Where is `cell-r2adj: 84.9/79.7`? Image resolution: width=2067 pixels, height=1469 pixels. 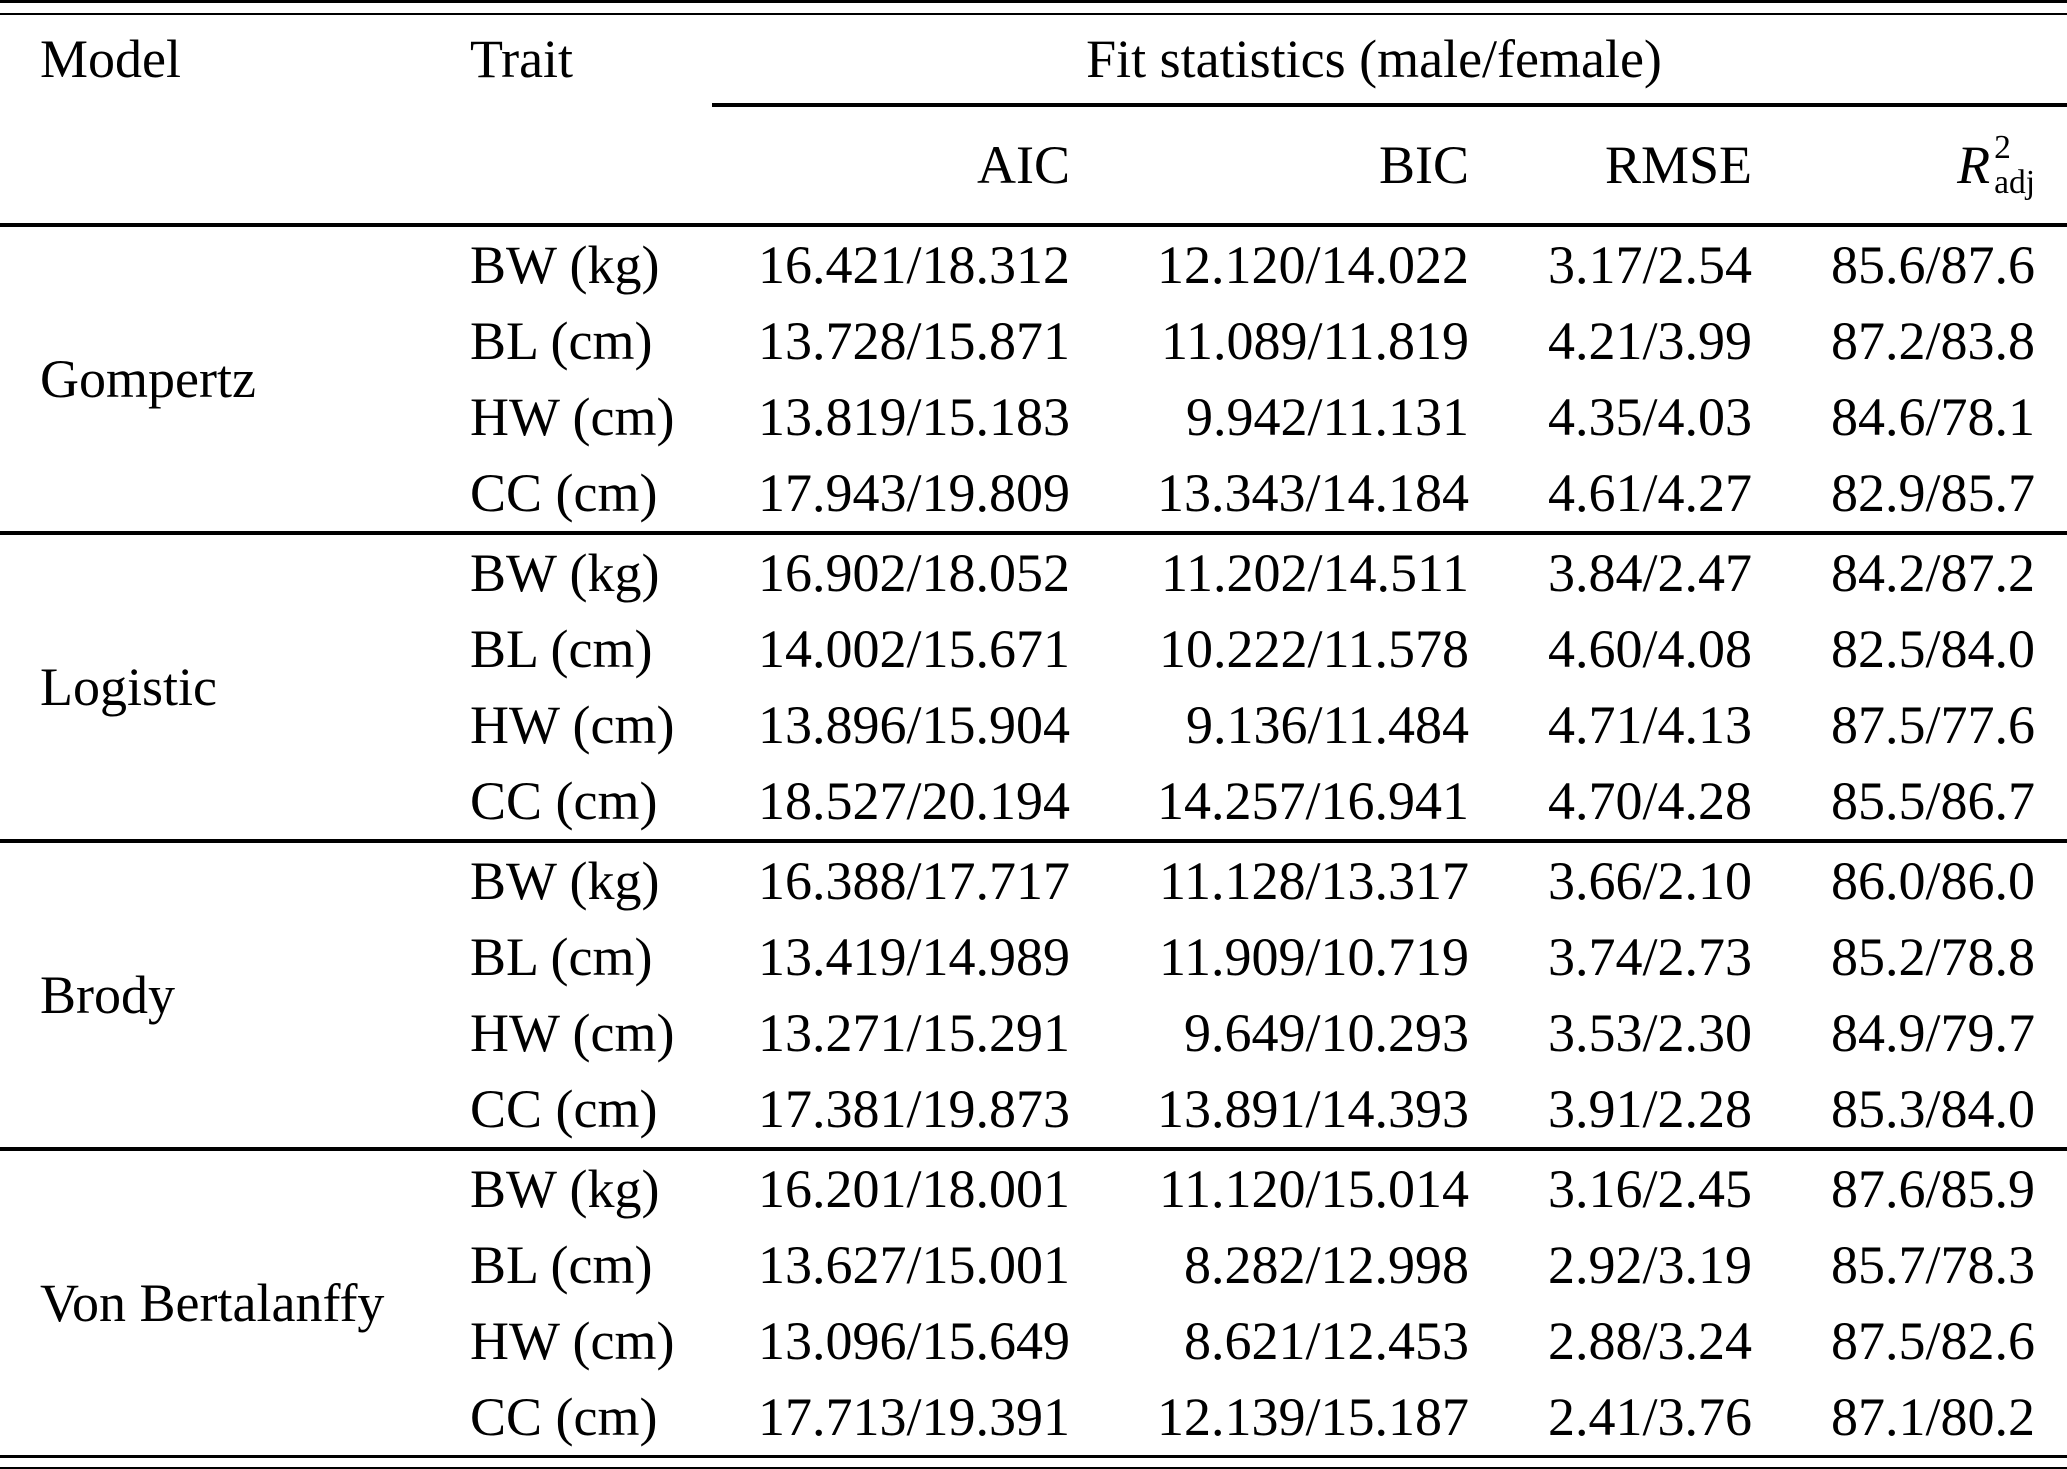
cell-r2adj: 84.9/79.7 is located at coordinates (1932, 1033).